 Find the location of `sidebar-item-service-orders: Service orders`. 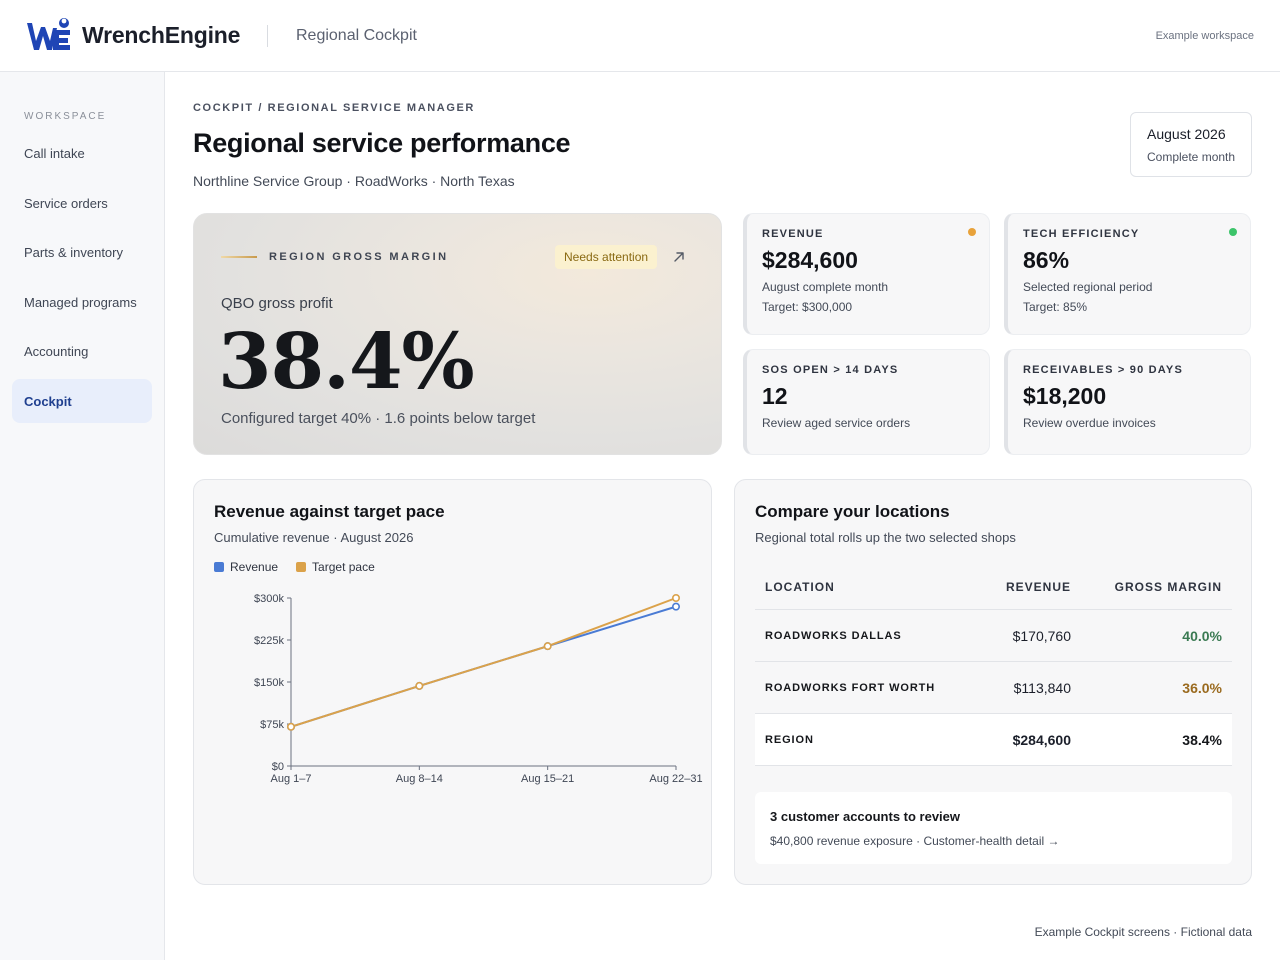

sidebar-item-service-orders: Service orders is located at coordinates (82, 203).